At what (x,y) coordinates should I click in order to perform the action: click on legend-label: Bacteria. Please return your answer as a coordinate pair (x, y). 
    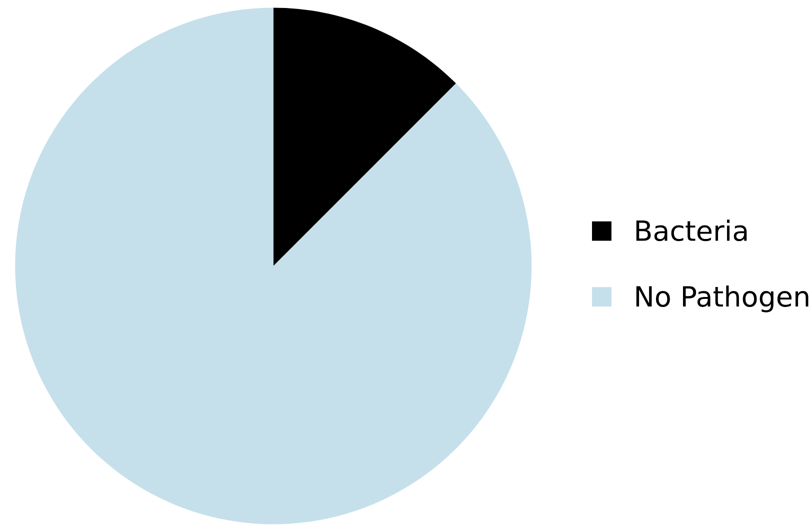
    Looking at the image, I should click on (691, 231).